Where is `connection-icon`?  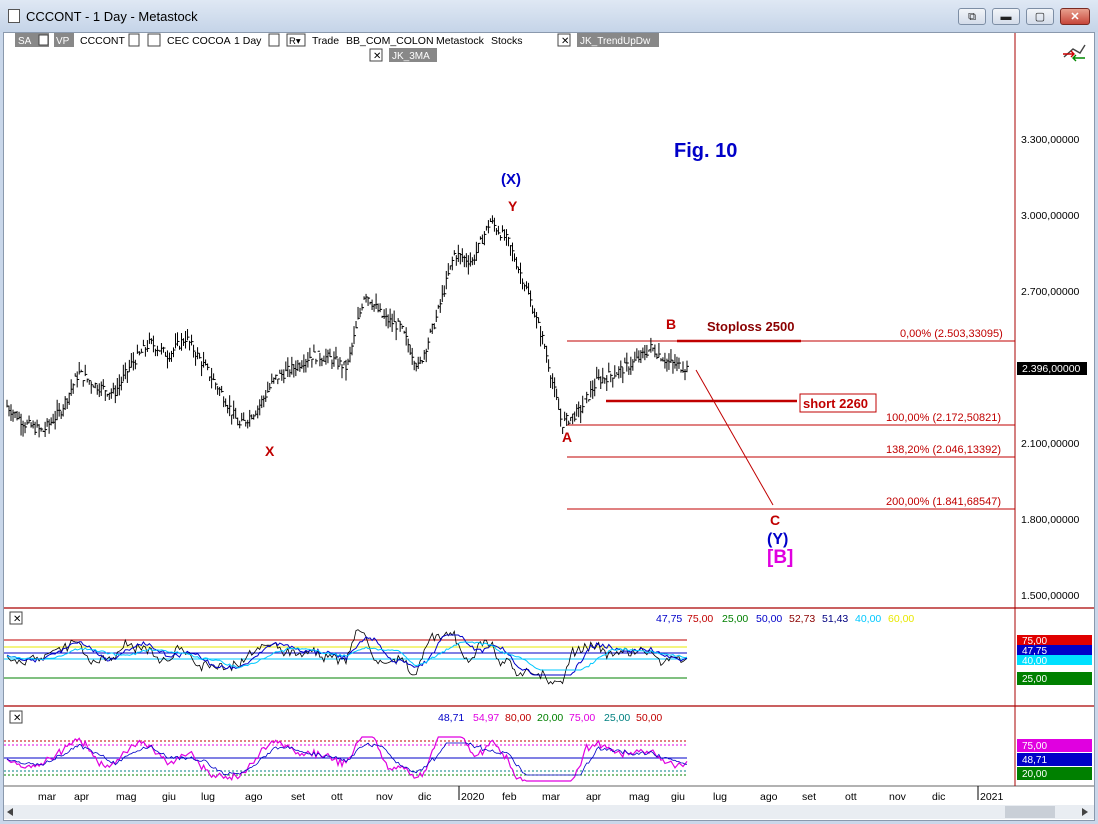 connection-icon is located at coordinates (1074, 53).